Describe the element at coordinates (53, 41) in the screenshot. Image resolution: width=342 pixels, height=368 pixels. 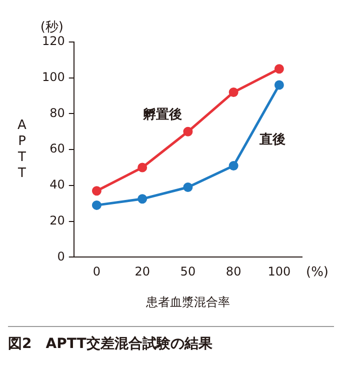
I see `y-tick-label: 120` at that location.